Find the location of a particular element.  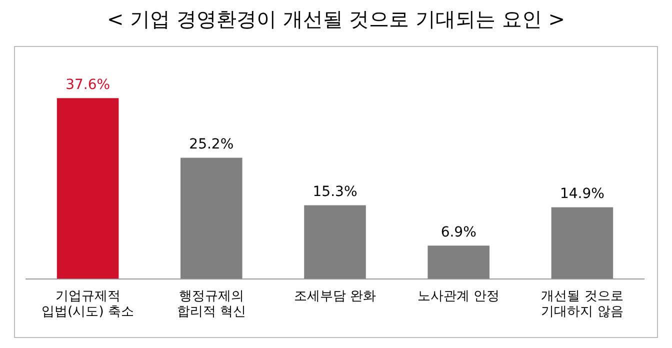

chart-title: < 기업 경영환경이 개선될 것으로 기대되는 요인 > is located at coordinates (336, 19).